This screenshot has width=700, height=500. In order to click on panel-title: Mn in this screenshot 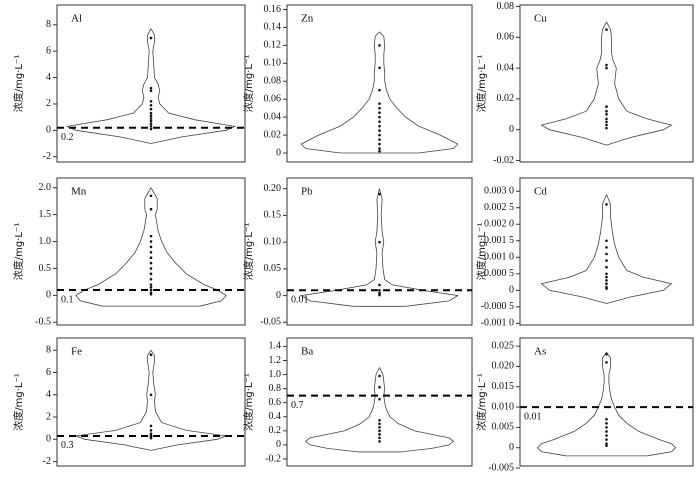, I will do `click(79, 192)`.